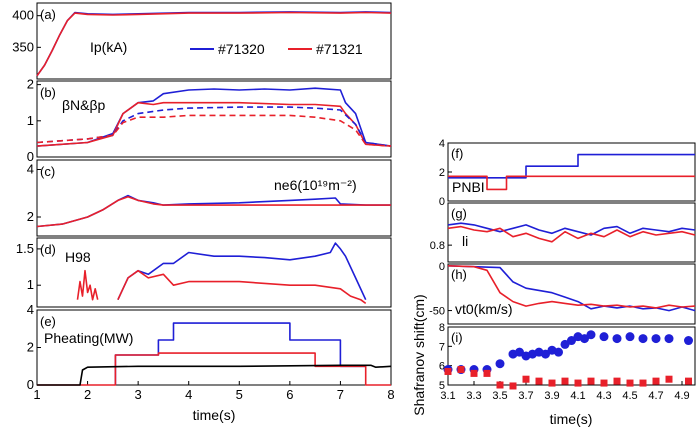 The width and height of the screenshot is (700, 433). What do you see at coordinates (315, 185) in the screenshot?
I see `ne6-annotation: ne6(10¹⁹m⁻²)` at bounding box center [315, 185].